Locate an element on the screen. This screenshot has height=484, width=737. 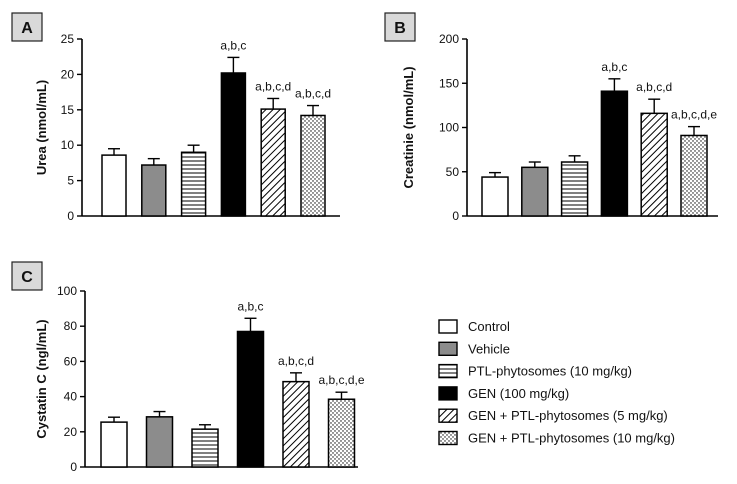
y-axis-label: Urea (nmol/mL) is located at coordinates (41, 127).